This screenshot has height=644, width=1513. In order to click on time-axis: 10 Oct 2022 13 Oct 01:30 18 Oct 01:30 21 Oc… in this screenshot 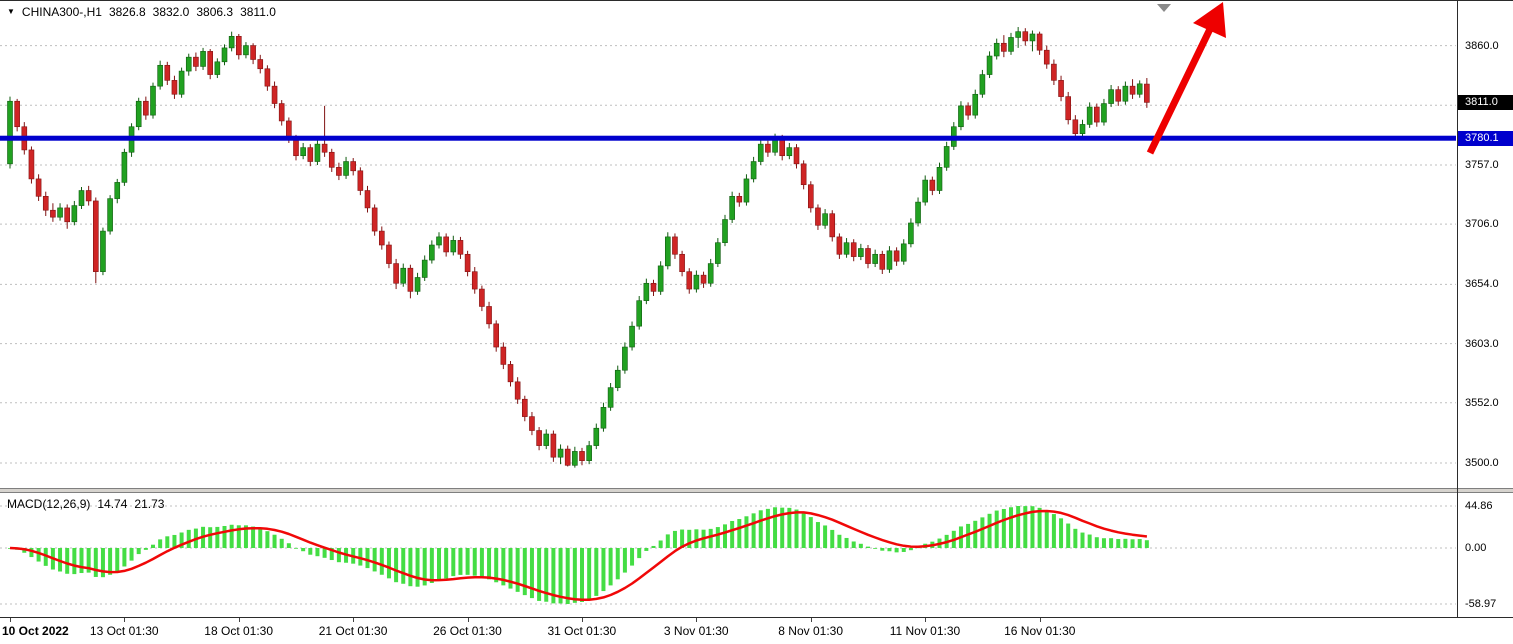, I will do `click(756, 630)`.